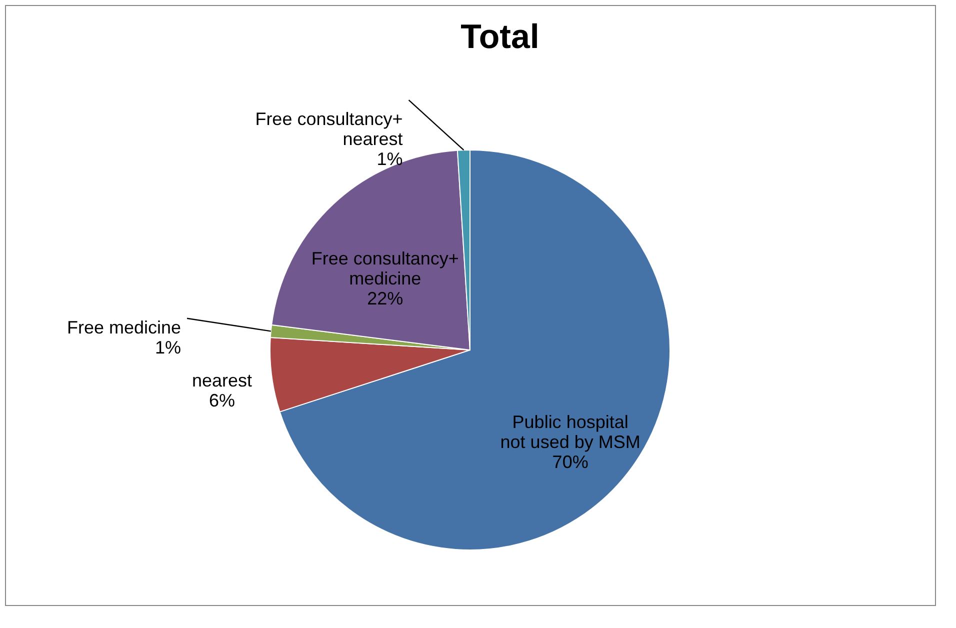 This screenshot has height=628, width=956. I want to click on slice-label: Free medicine, so click(124, 327).